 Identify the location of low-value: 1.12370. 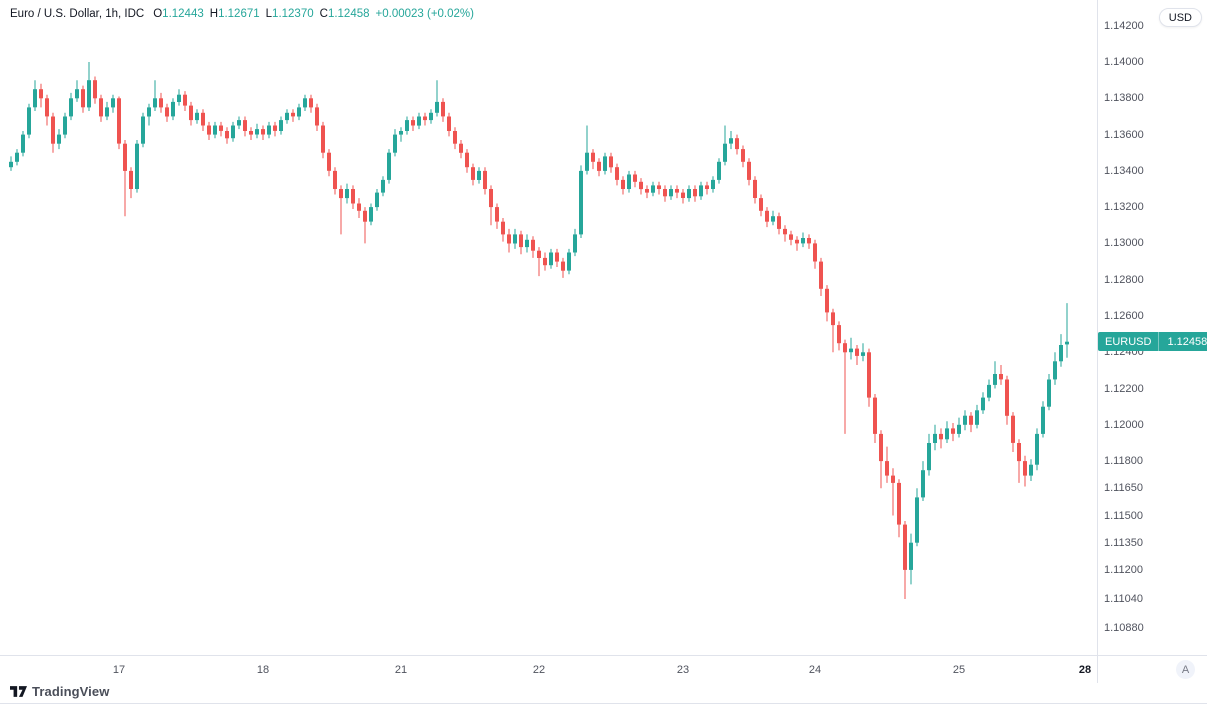
(293, 14).